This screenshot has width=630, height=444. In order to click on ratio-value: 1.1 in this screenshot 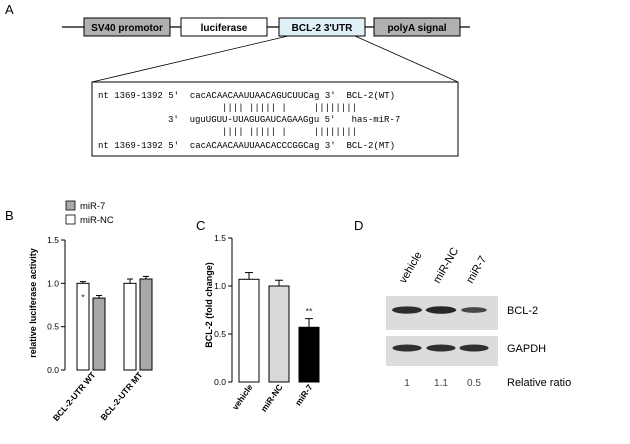, I will do `click(441, 383)`.